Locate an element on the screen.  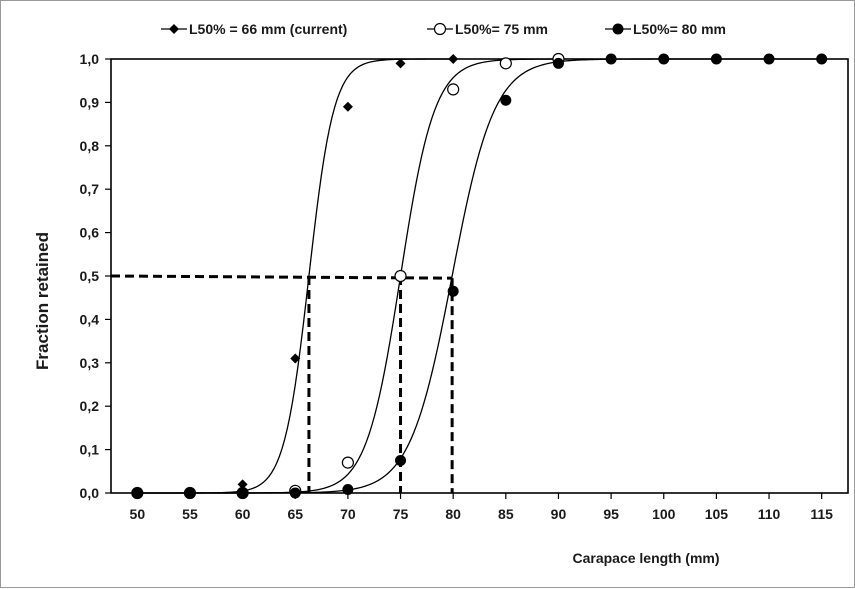
x-tick-label: 100 is located at coordinates (664, 514).